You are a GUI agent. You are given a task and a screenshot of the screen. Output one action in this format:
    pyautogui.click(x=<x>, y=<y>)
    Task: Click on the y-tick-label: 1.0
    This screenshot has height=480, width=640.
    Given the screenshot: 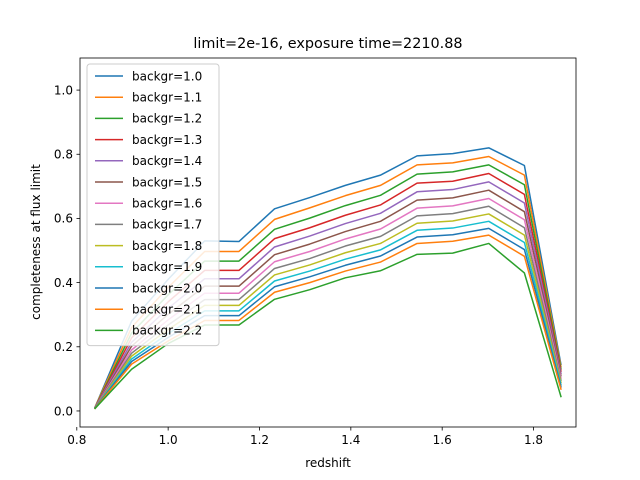 What is the action you would take?
    pyautogui.click(x=63, y=90)
    